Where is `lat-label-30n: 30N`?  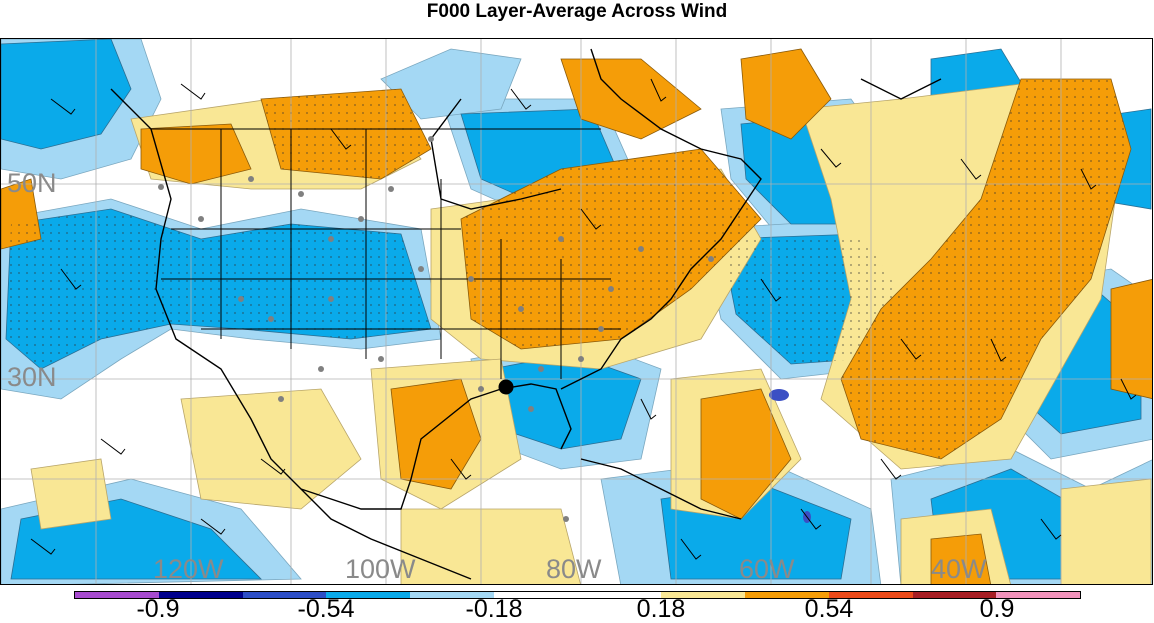
lat-label-30n: 30N is located at coordinates (32, 377).